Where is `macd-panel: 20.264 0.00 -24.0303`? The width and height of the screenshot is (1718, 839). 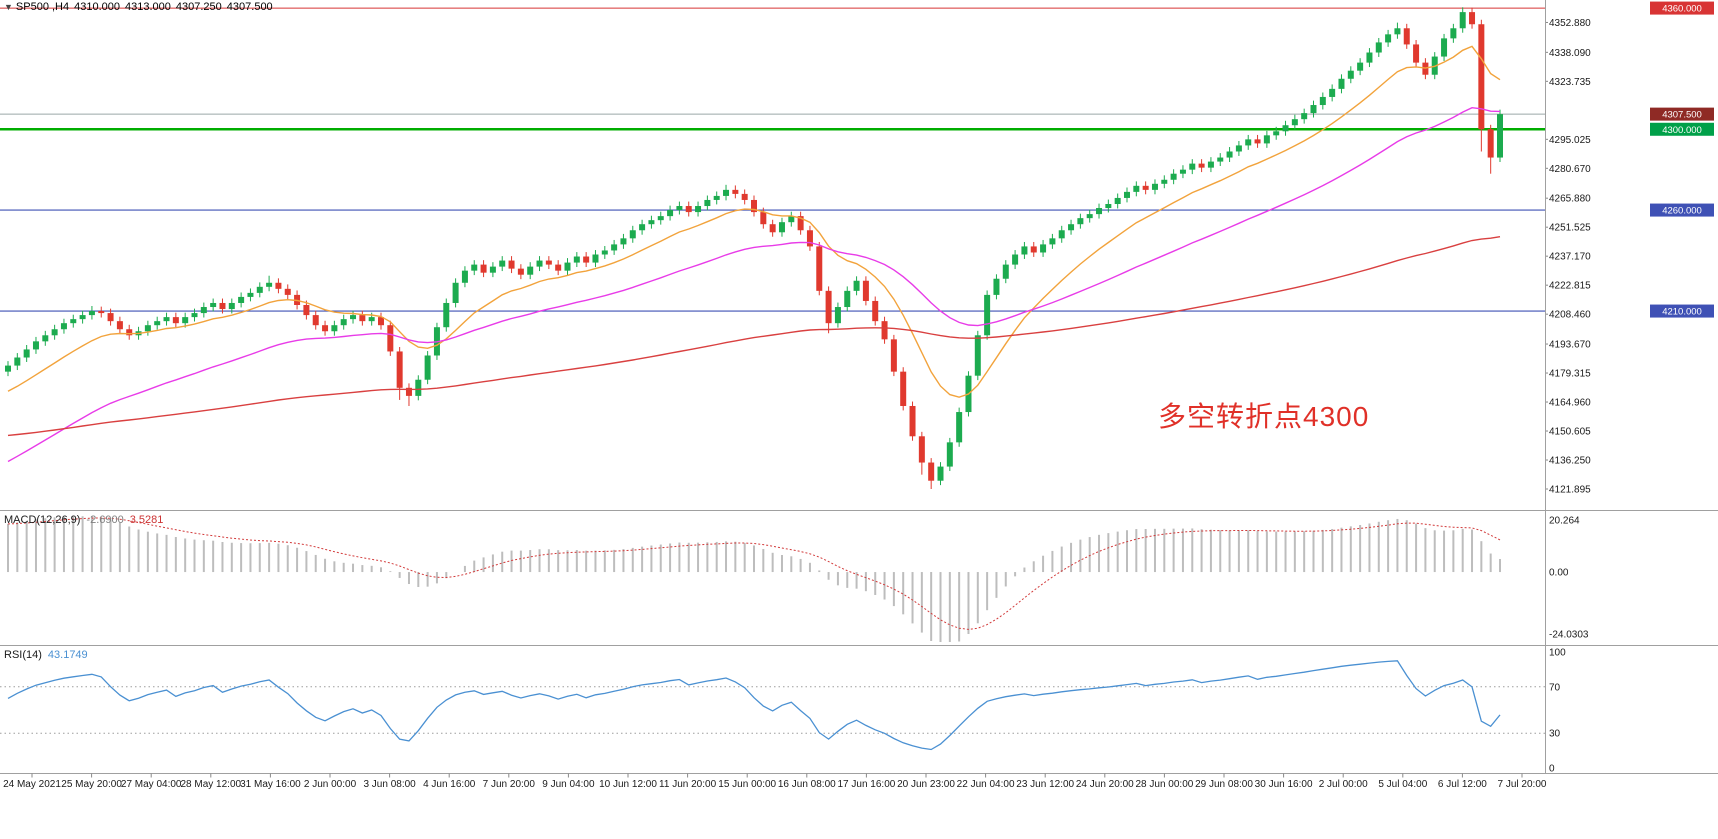
macd-panel: 20.264 0.00 -24.0303 is located at coordinates (798, 578).